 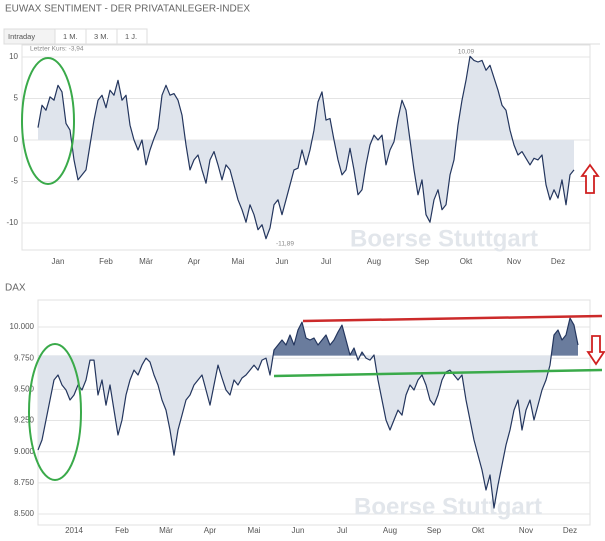 What do you see at coordinates (438, 373) in the screenshot?
I see `support-line` at bounding box center [438, 373].